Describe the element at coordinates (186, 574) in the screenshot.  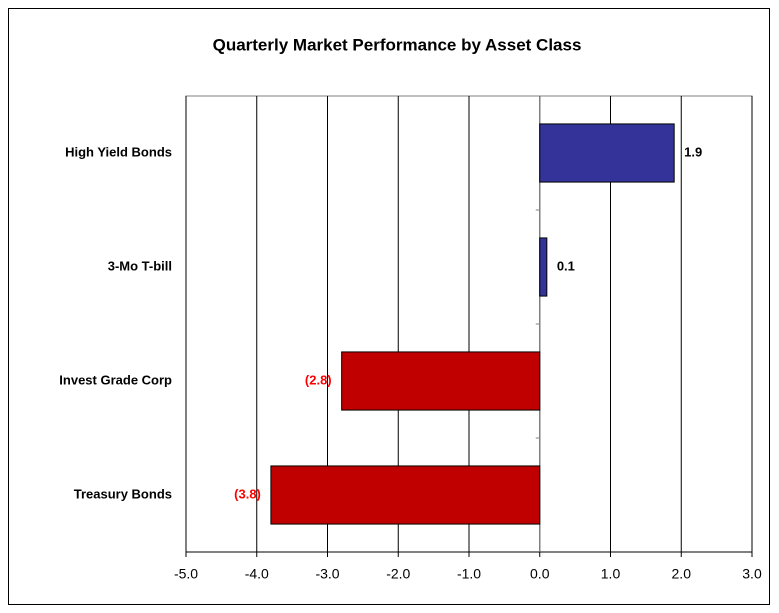
I see `x-tick-label: -5.0` at that location.